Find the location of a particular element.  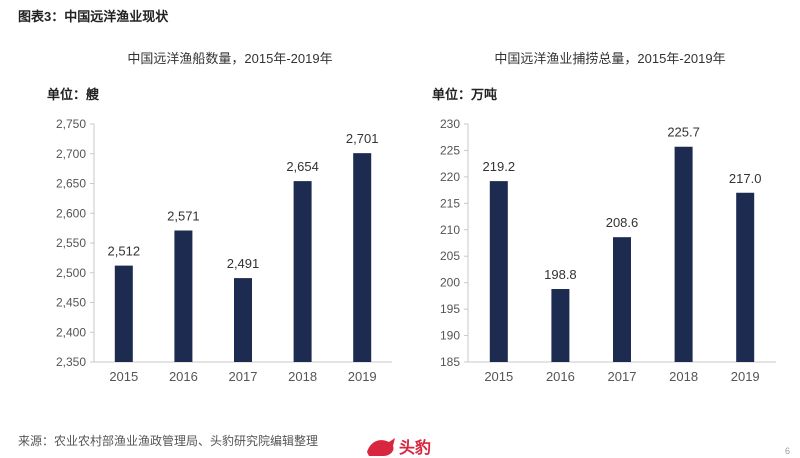

left-chart-title: 中国远洋渔船数量，2015年-2019年 is located at coordinates (230, 58).